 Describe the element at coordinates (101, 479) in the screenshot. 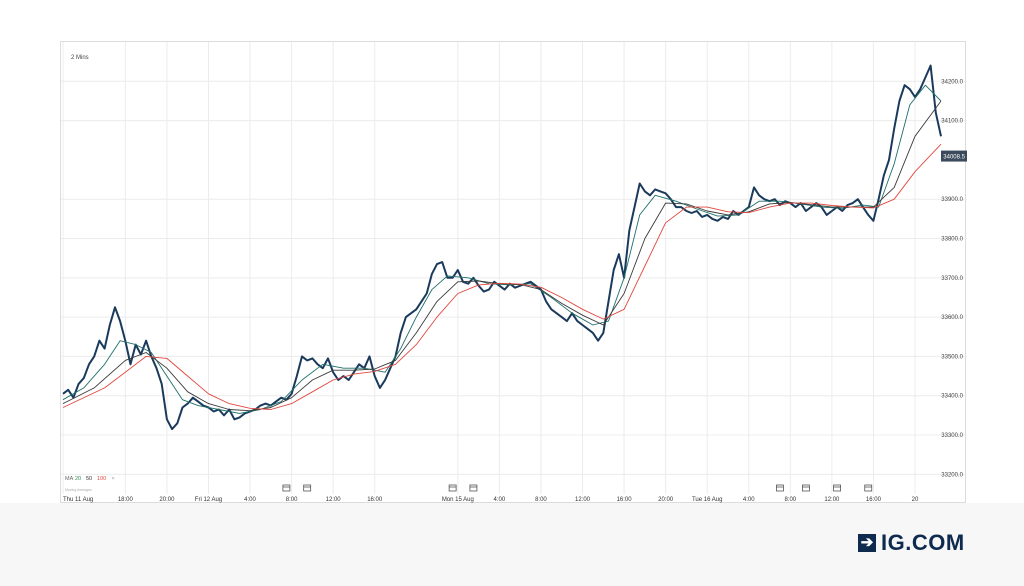

I see `legend-entry-100: 100` at that location.